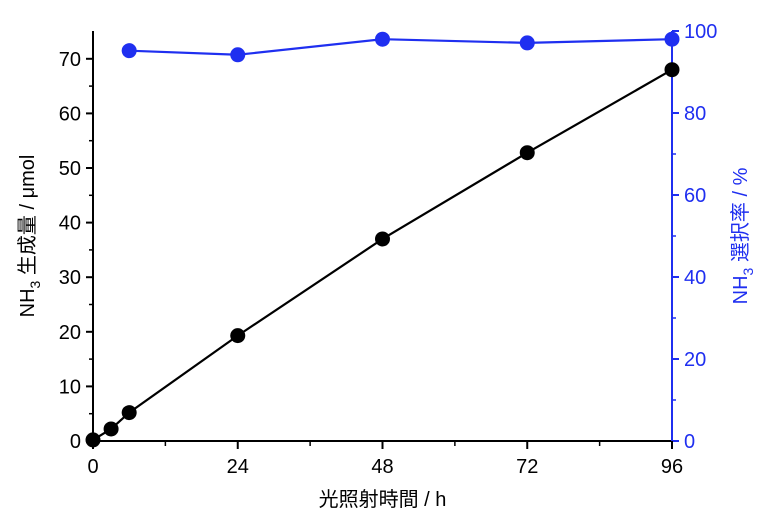 The height and width of the screenshot is (520, 768). Describe the element at coordinates (382, 467) in the screenshot. I see `x-tick-label: 48` at that location.